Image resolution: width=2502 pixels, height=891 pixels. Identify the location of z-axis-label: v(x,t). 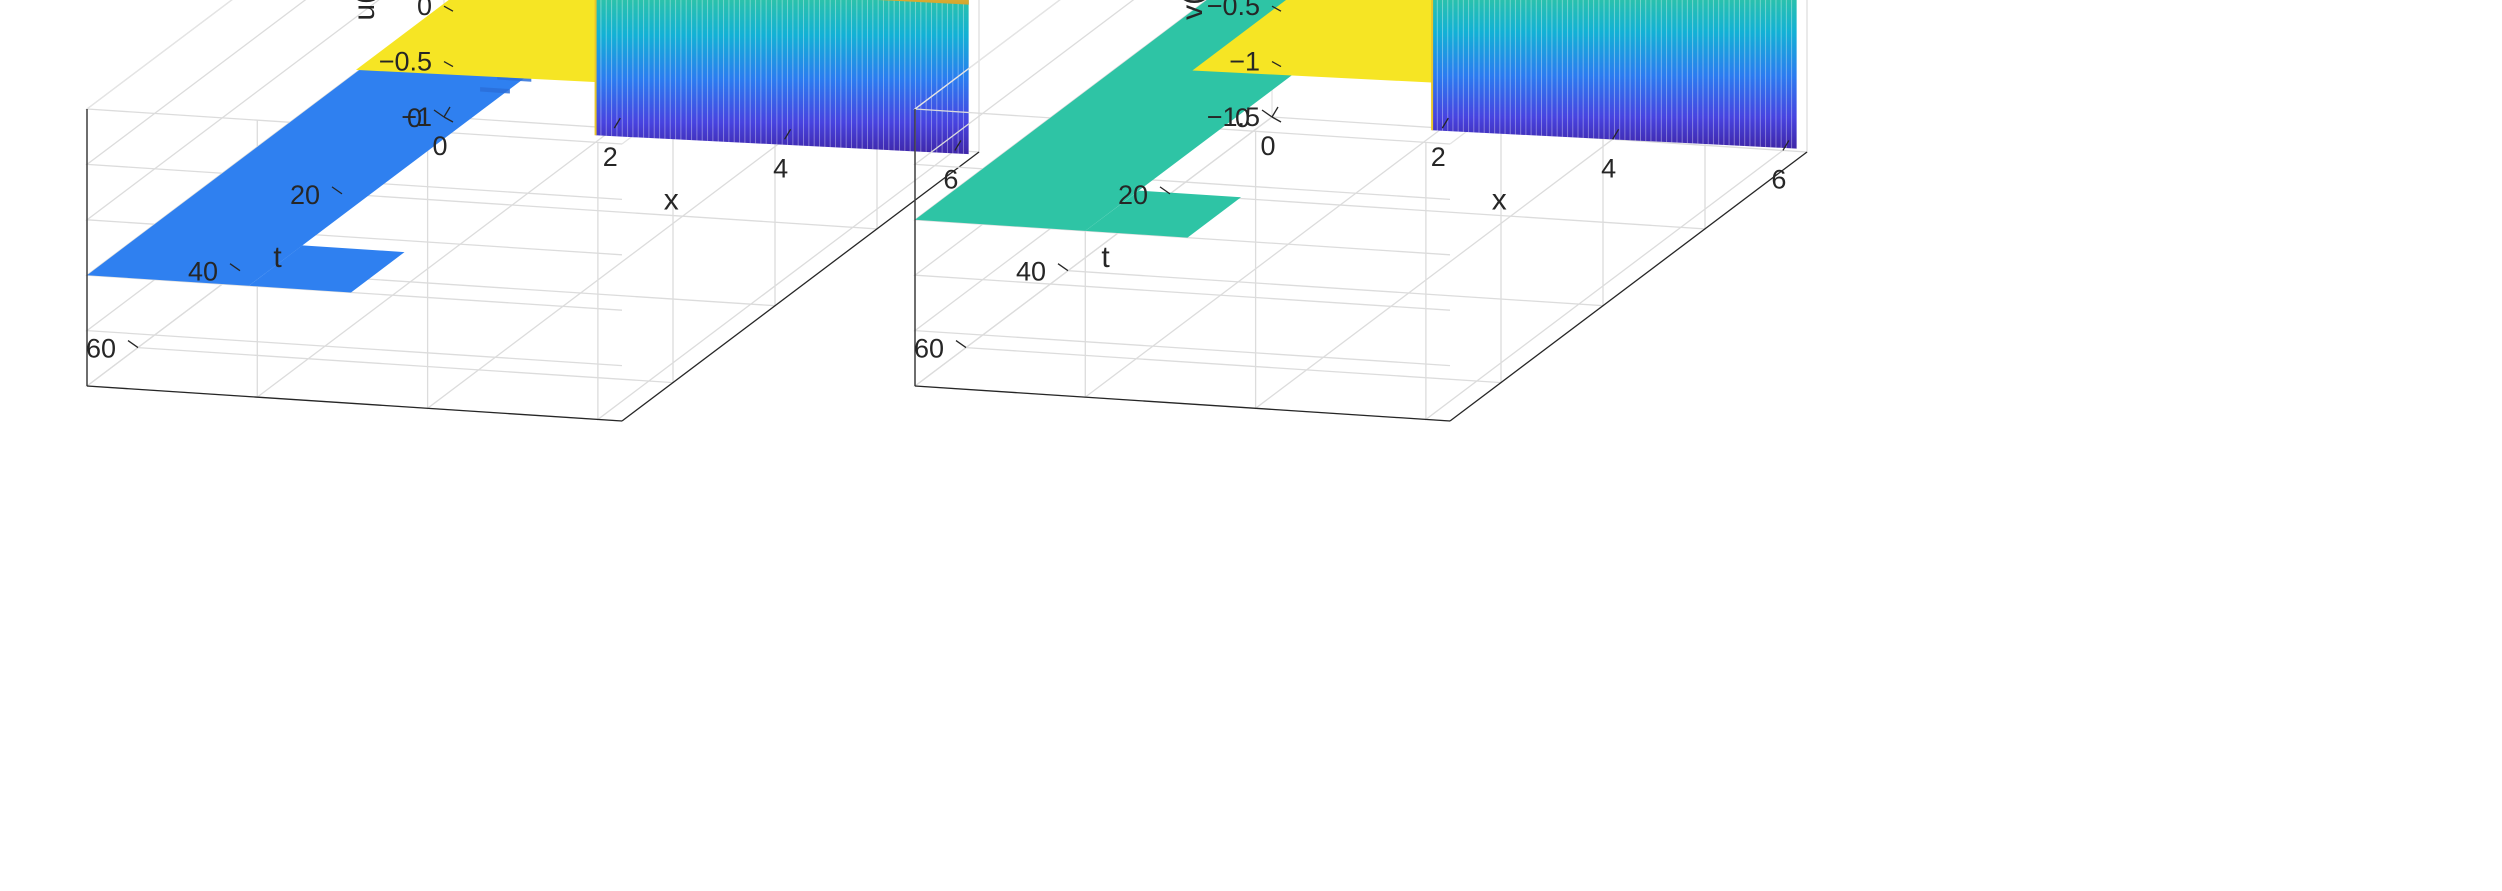
(1192, 10).